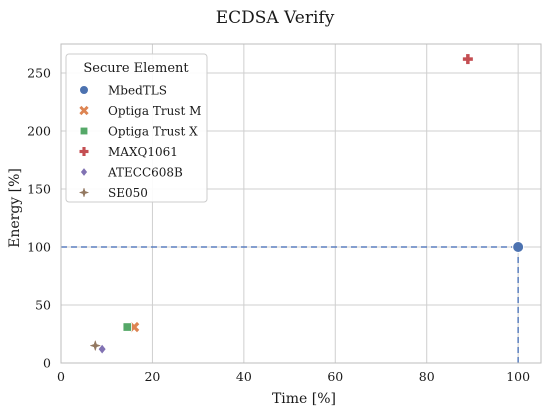  Describe the element at coordinates (244, 376) in the screenshot. I see `x-tick-label: 40` at that location.